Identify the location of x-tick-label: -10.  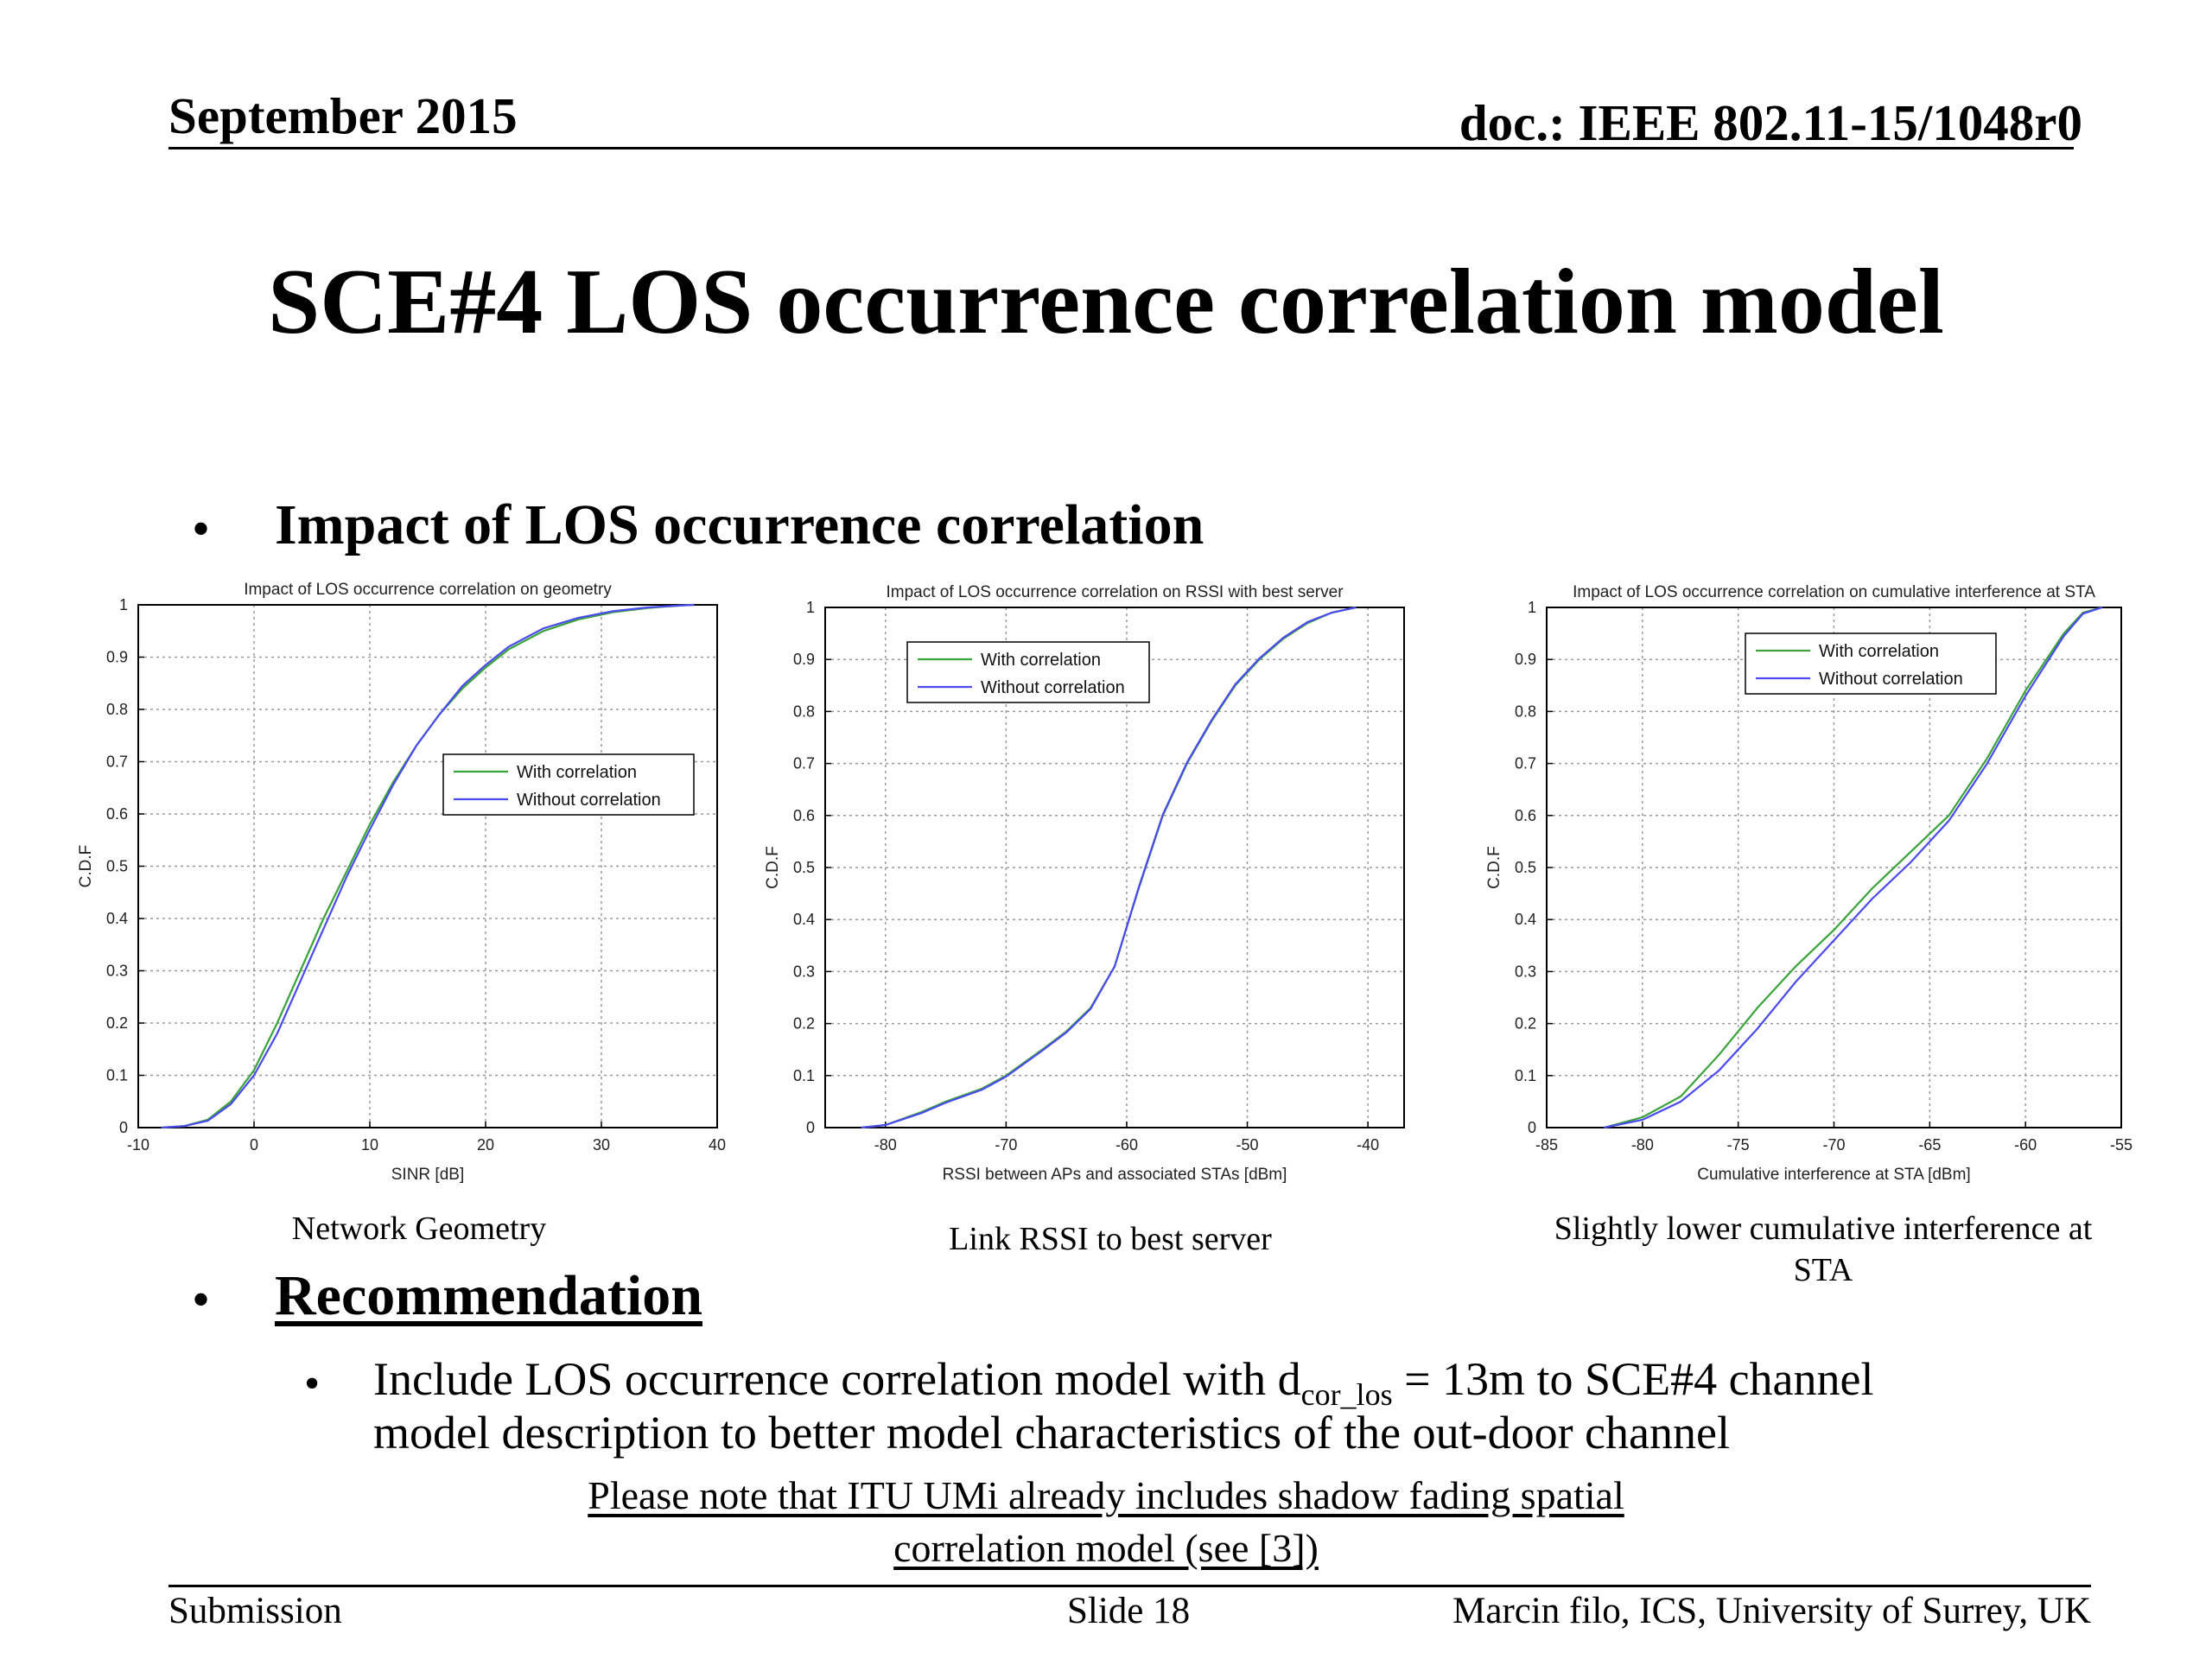
(138, 1145).